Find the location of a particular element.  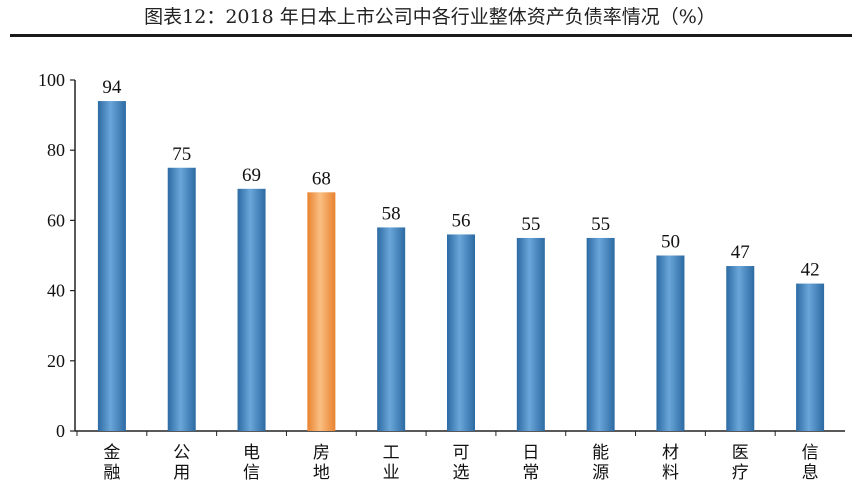

value-label: 69 is located at coordinates (251, 175).